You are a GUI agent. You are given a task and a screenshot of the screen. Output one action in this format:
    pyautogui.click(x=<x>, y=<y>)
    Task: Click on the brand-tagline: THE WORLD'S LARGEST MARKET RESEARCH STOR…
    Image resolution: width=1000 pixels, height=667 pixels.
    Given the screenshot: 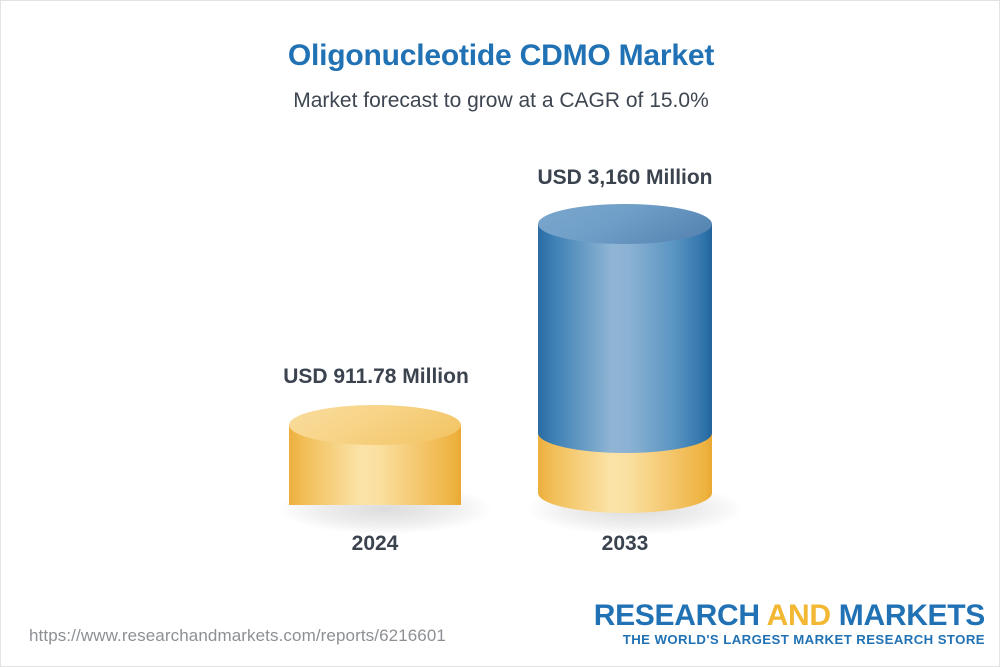 What is the action you would take?
    pyautogui.click(x=803, y=640)
    